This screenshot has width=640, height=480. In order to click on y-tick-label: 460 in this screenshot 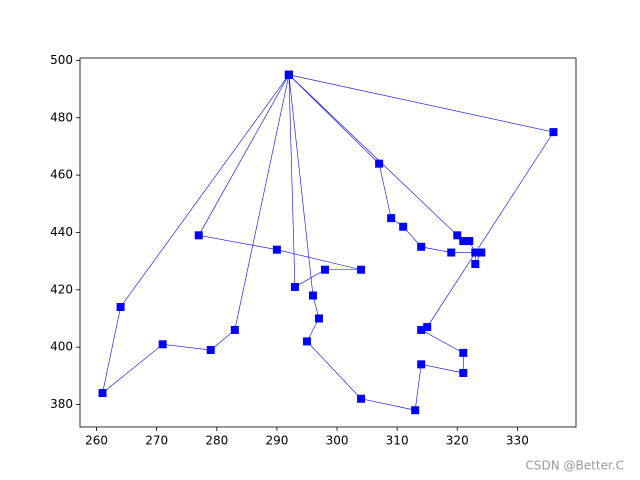, I will do `click(61, 175)`.